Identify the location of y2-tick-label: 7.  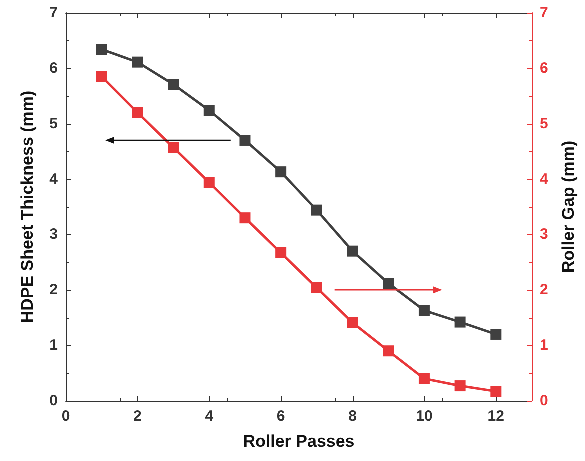
(544, 13).